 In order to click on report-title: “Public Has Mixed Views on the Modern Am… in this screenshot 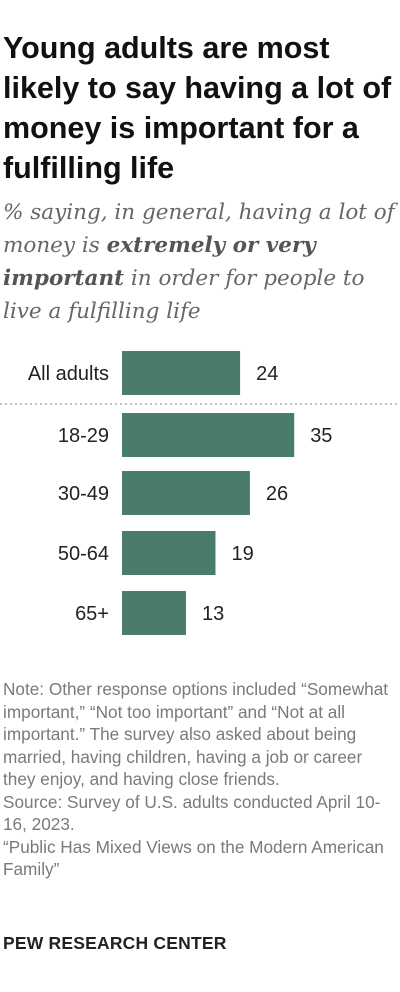, I will do `click(193, 858)`.